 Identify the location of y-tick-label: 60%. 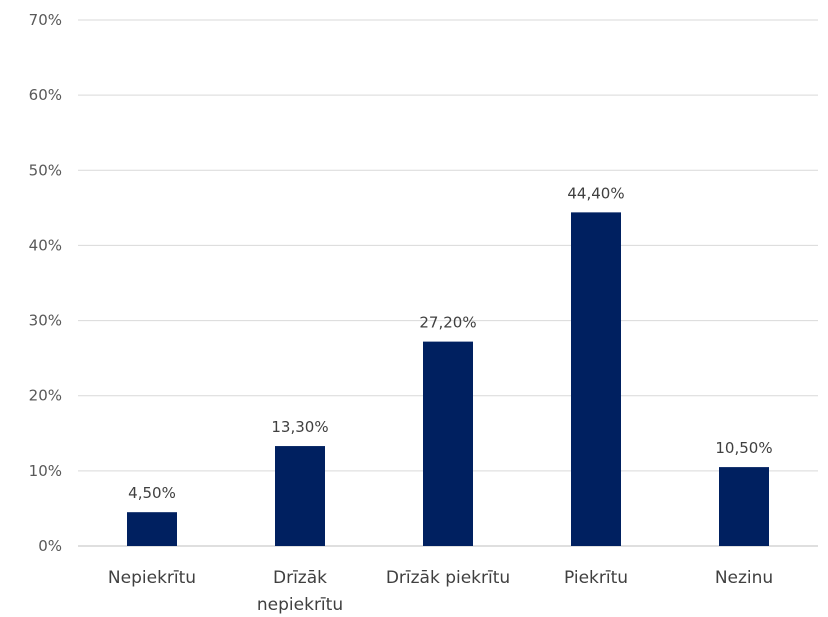
(45, 95).